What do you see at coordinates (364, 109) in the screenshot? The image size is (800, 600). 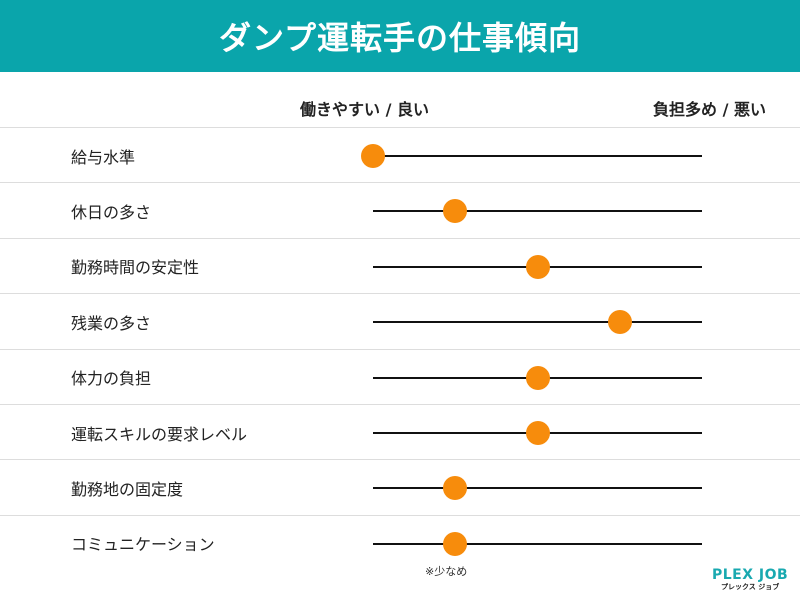 I see `axis-left-label: 働きやすい / 良い` at bounding box center [364, 109].